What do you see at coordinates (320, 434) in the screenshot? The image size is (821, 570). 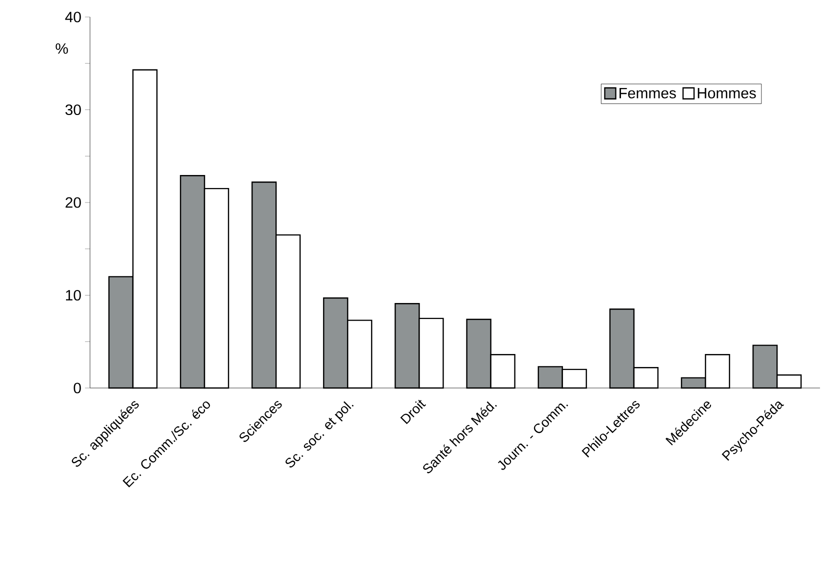 I see `x-tick-label: Sc. soc. et pol.` at bounding box center [320, 434].